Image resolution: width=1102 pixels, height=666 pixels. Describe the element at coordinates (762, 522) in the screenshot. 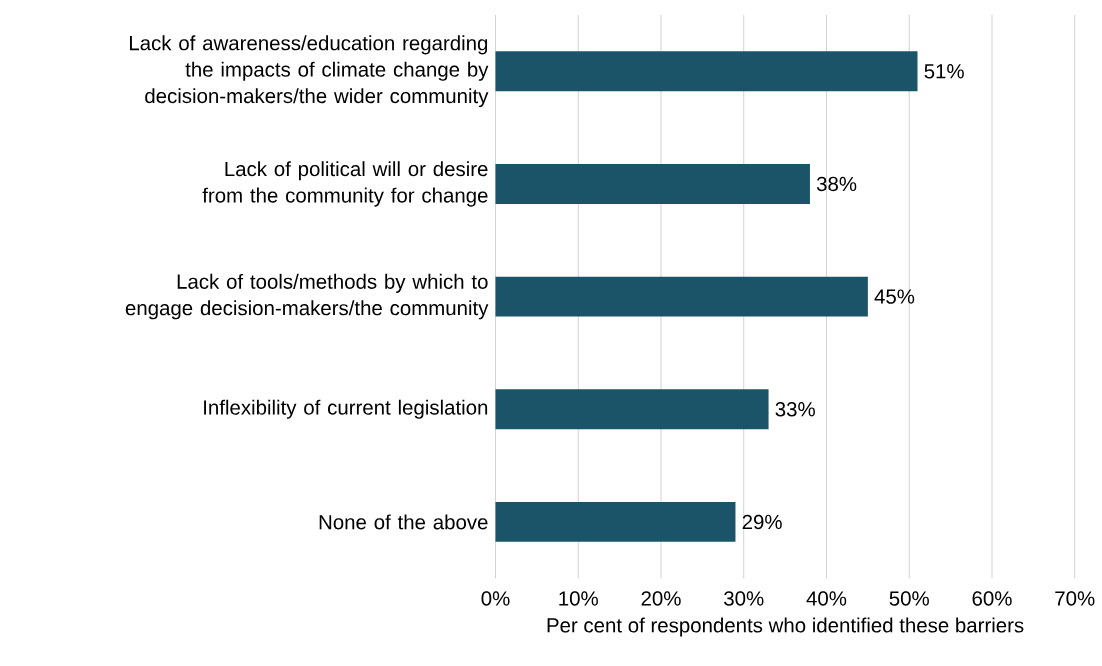

I see `data-label: 29%` at that location.